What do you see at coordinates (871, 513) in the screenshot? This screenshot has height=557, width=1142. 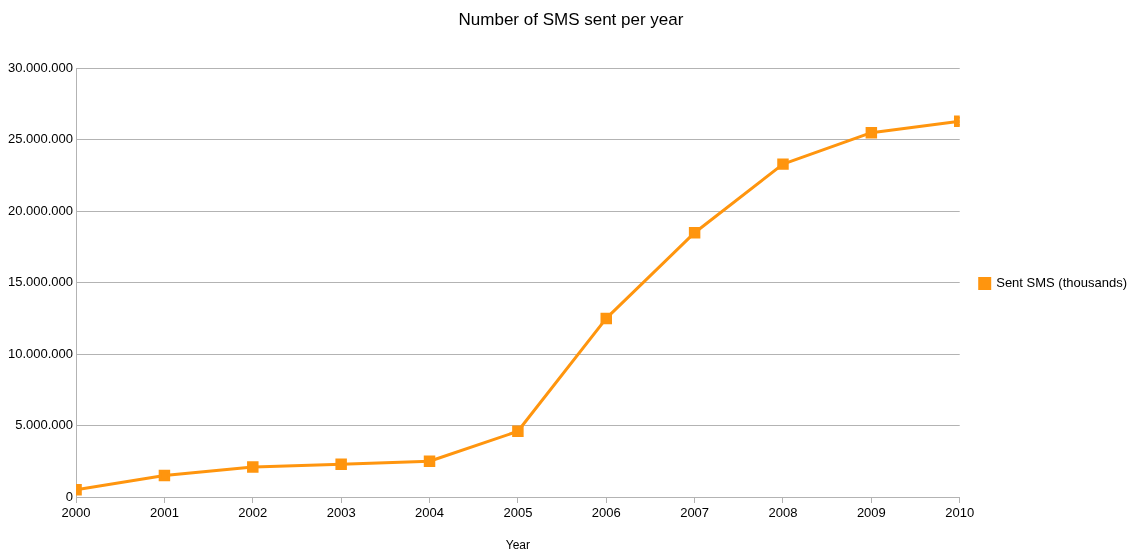 I see `x-tick-label: 2009` at bounding box center [871, 513].